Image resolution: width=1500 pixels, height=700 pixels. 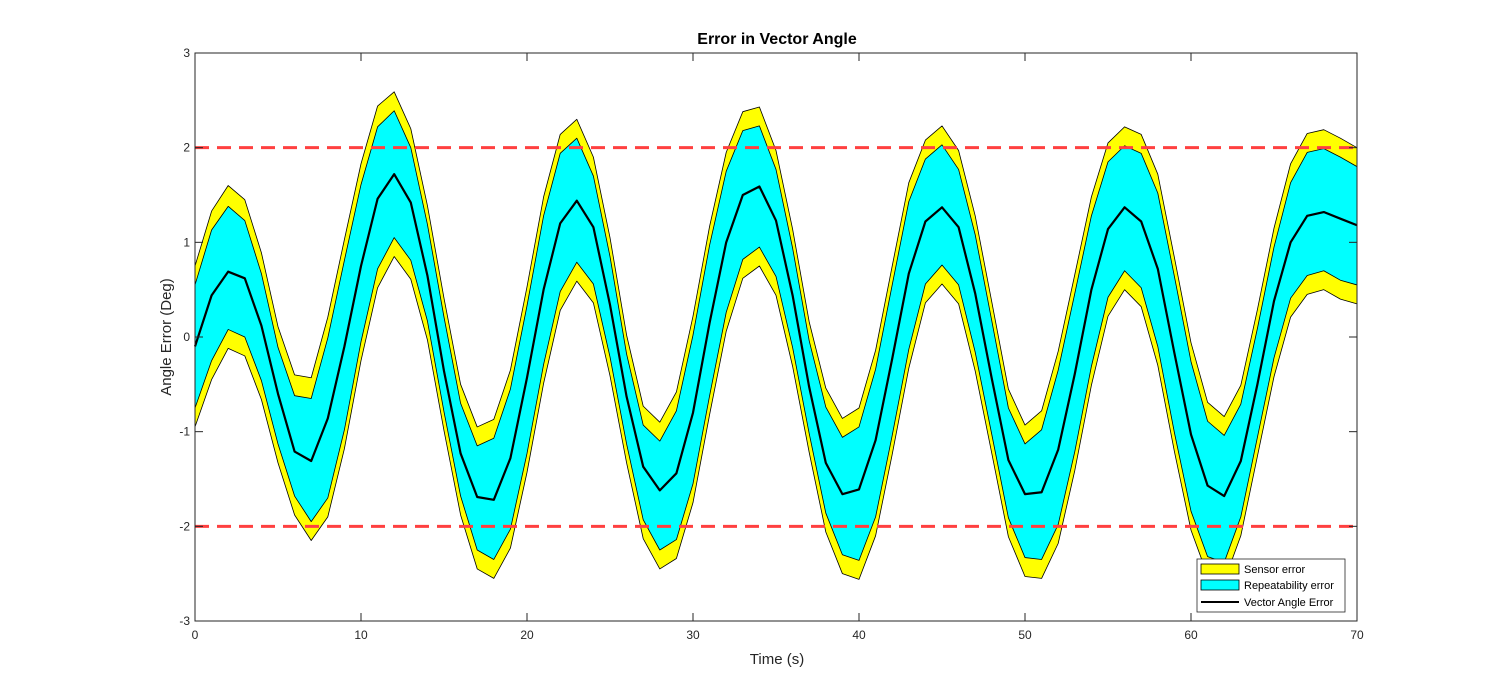 What do you see at coordinates (361, 635) in the screenshot?
I see `x-tick-label-10: 10` at bounding box center [361, 635].